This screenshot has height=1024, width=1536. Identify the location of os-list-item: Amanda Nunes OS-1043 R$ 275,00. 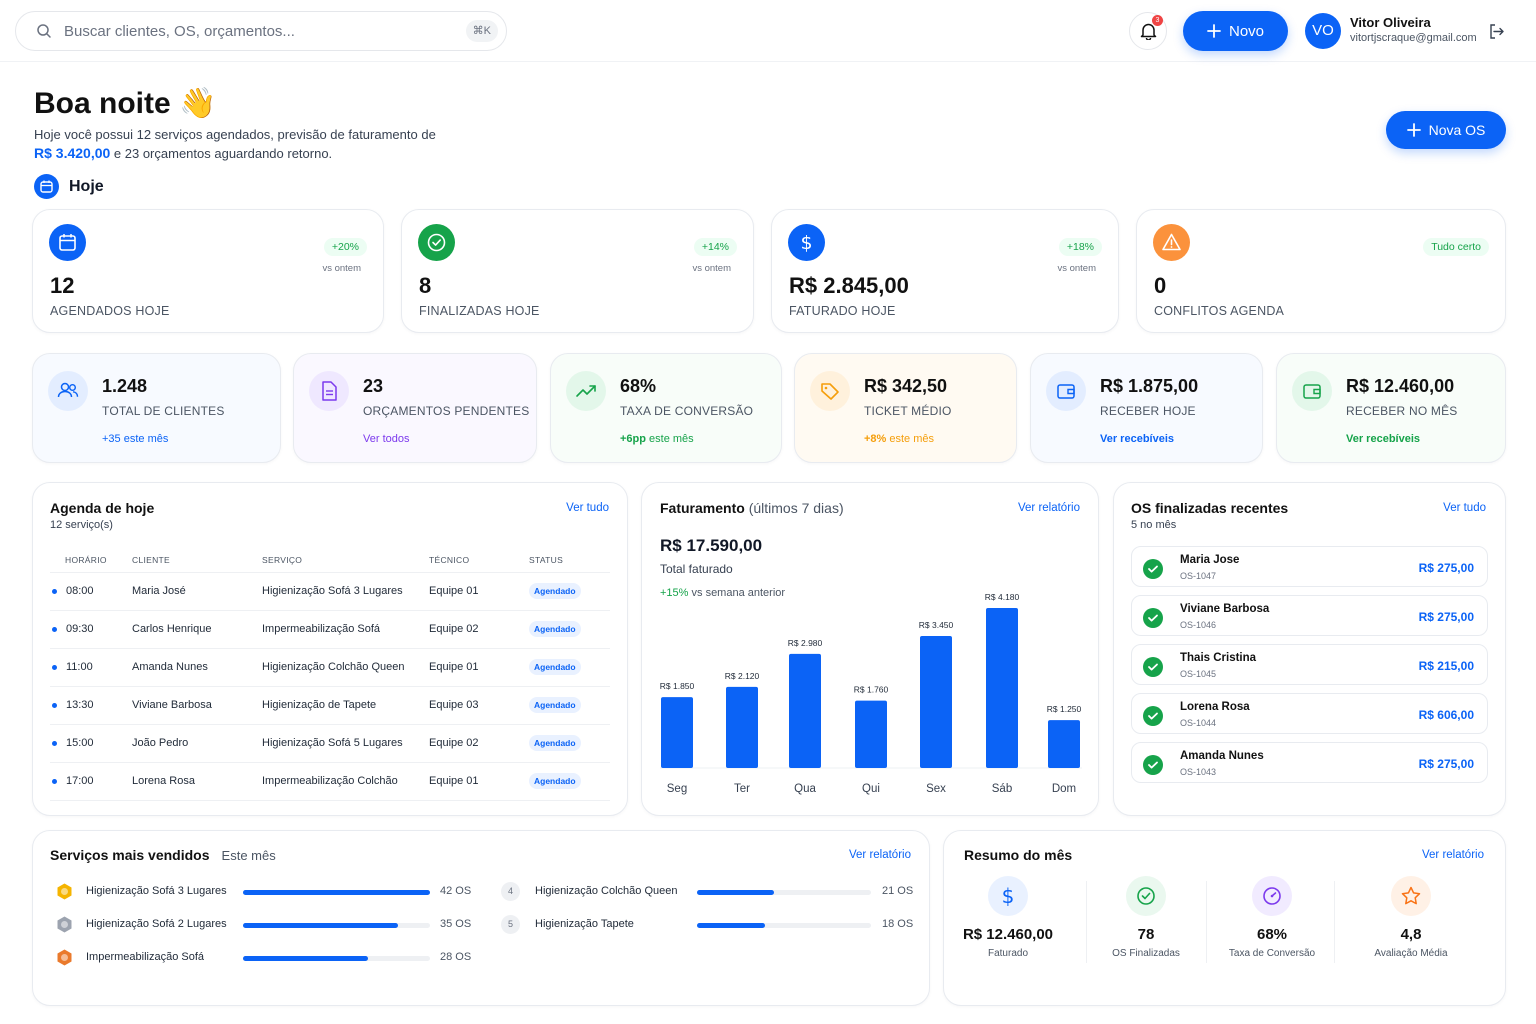
(1309, 762).